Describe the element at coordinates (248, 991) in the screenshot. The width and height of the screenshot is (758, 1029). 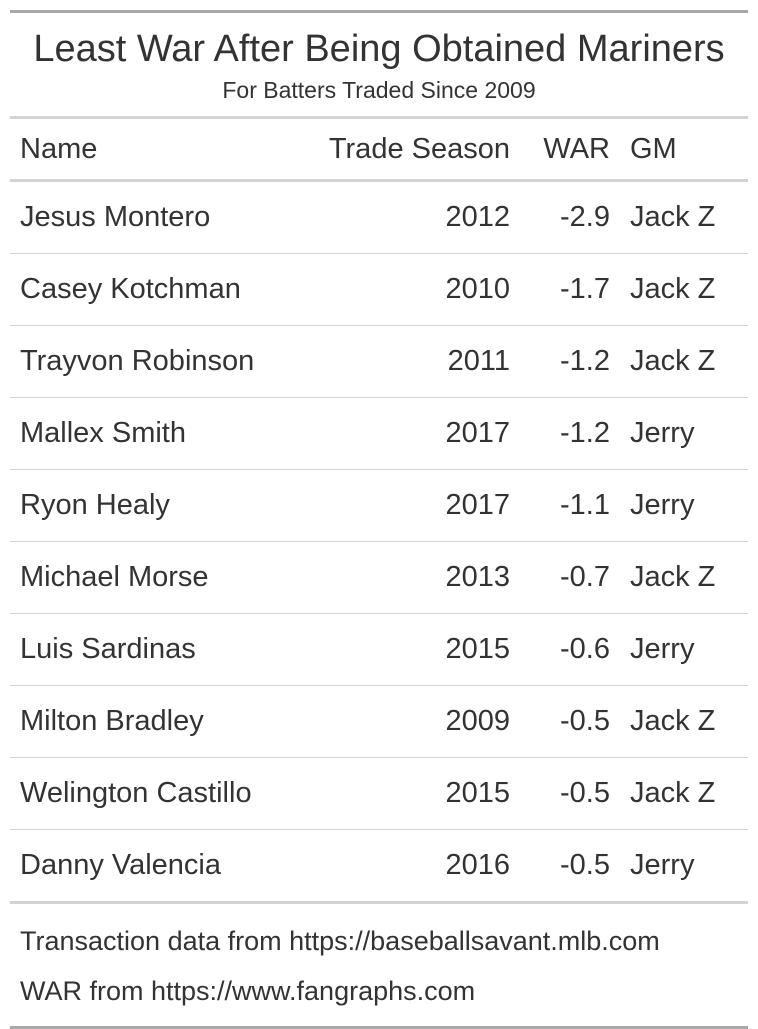
I see `source-note-war: WAR from https://www.fangraphs.com` at that location.